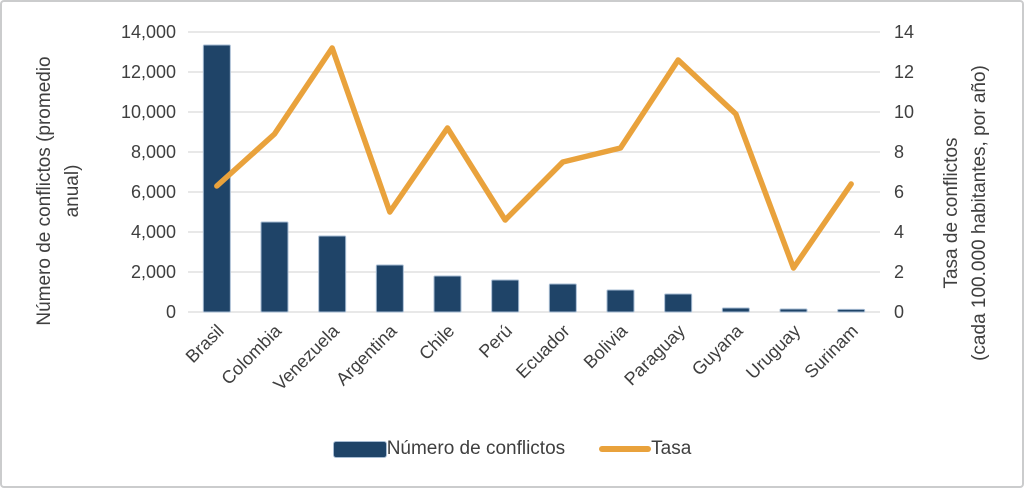  I want to click on x-axis-label-guyana: Guyana, so click(717, 349).